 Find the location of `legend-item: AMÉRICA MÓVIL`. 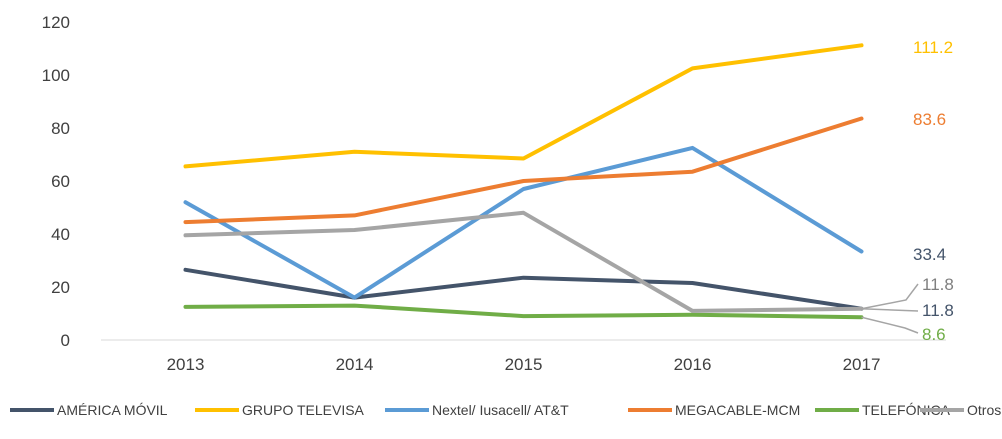

legend-item: AMÉRICA MÓVIL is located at coordinates (89, 410).